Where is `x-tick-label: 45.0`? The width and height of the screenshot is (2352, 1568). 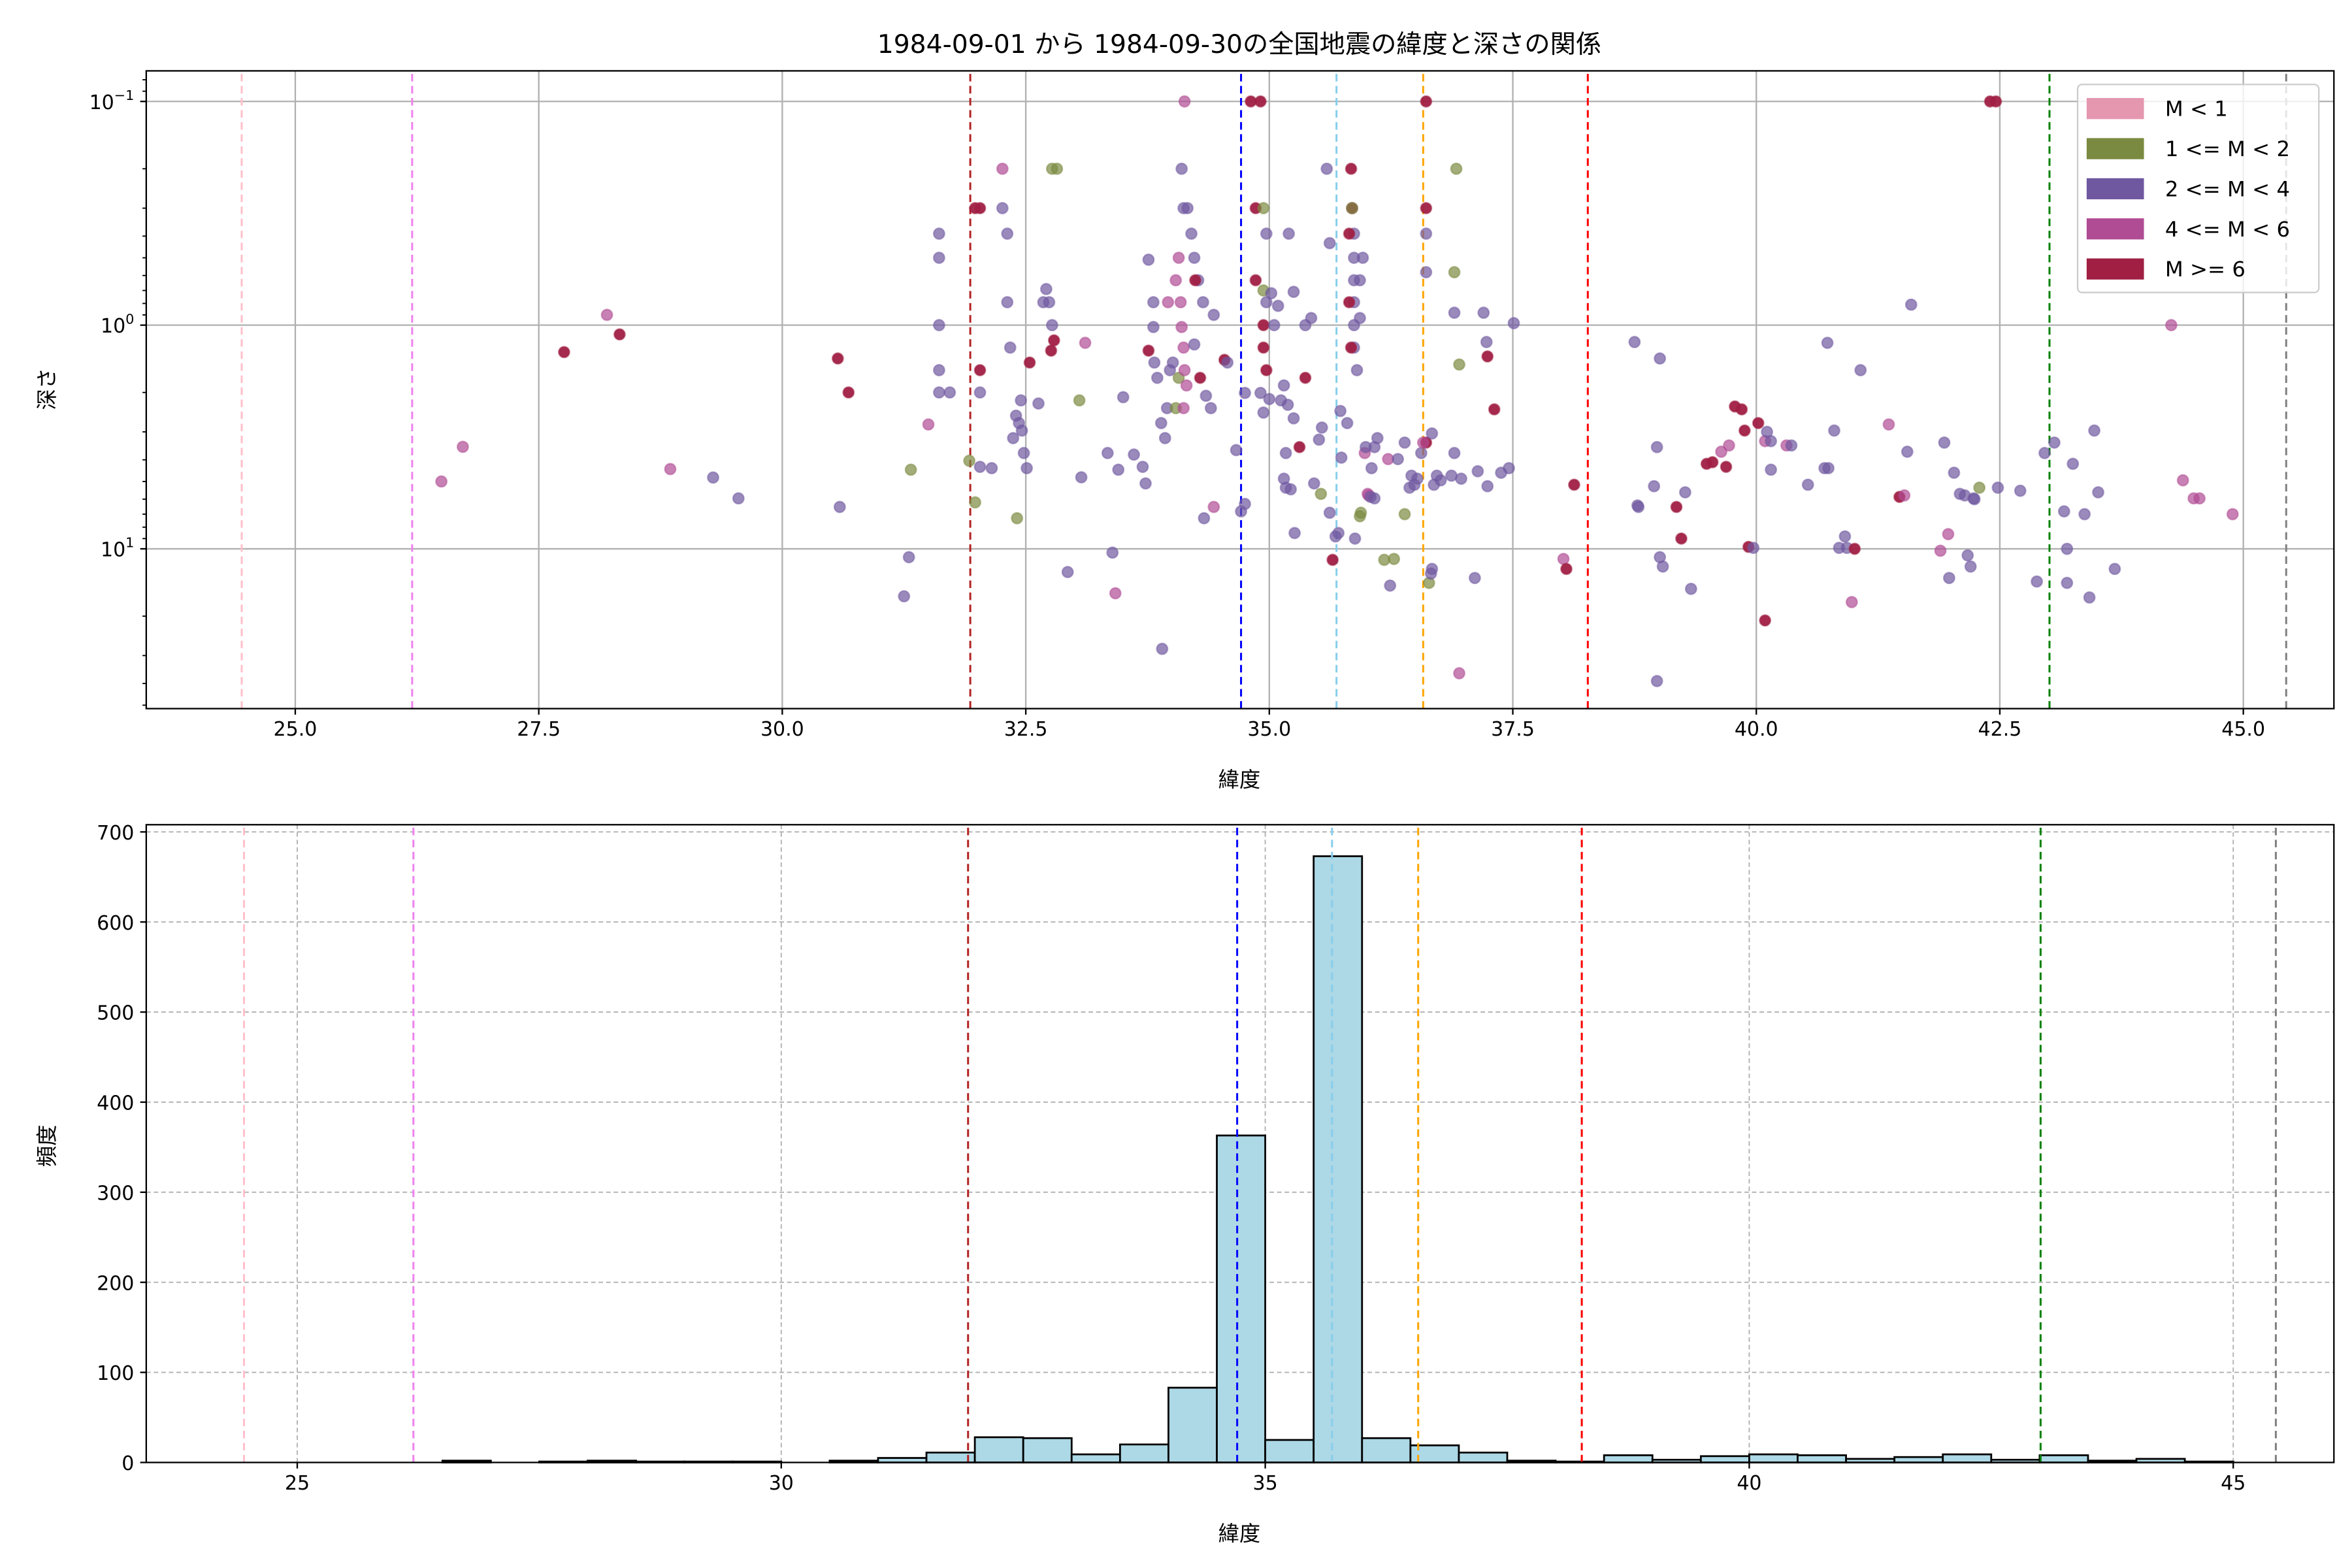
x-tick-label: 45.0 is located at coordinates (2243, 729).